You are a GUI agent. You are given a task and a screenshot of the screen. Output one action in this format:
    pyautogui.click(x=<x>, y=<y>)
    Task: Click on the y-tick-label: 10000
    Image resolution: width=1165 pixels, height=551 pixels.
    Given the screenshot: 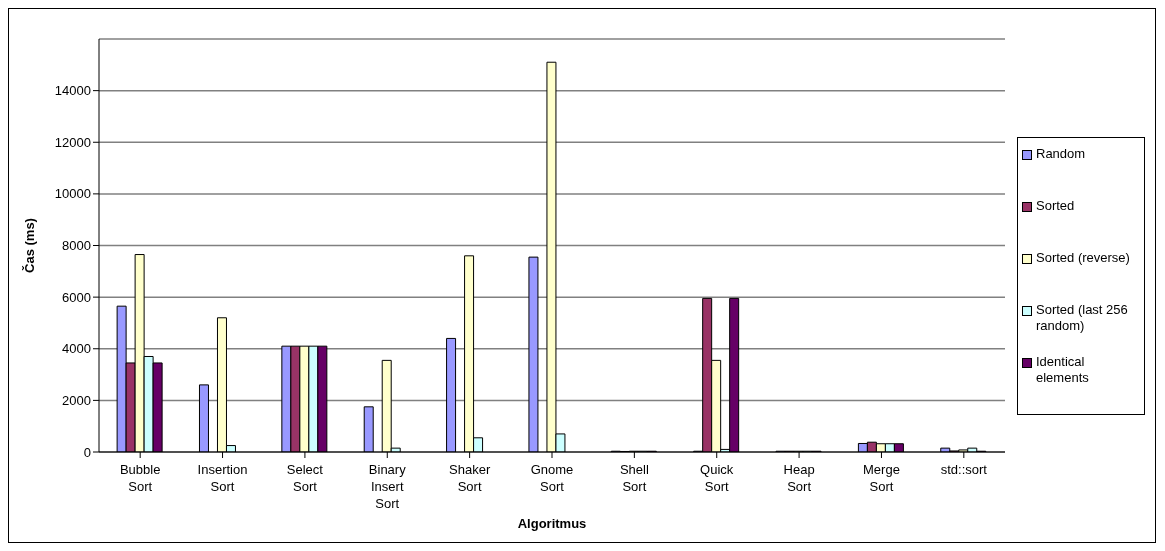 What is the action you would take?
    pyautogui.click(x=72, y=194)
    